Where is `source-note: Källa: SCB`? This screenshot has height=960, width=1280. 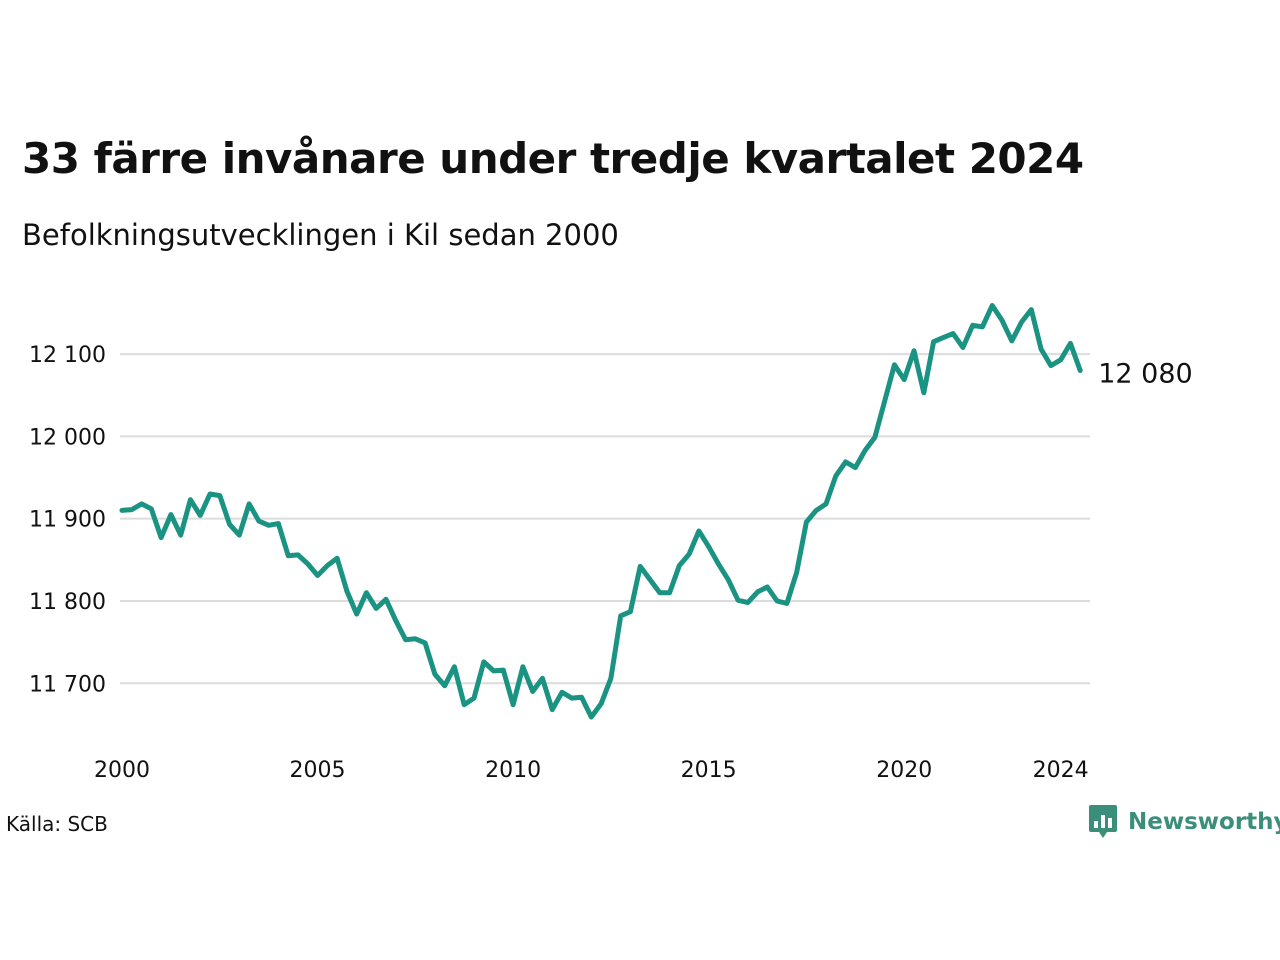 source-note: Källa: SCB is located at coordinates (57, 824).